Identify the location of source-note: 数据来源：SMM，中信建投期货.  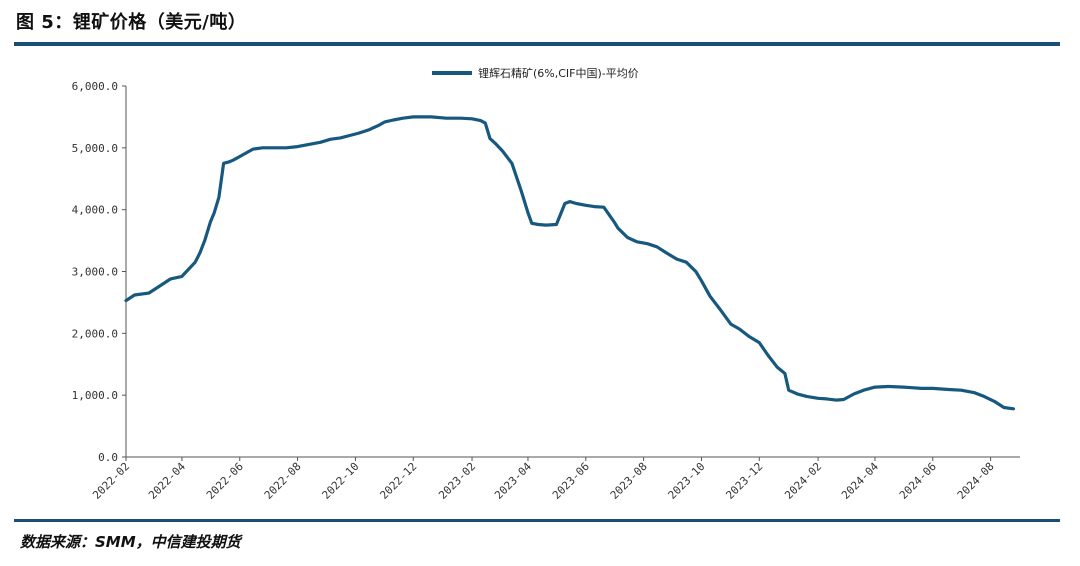
(130, 542).